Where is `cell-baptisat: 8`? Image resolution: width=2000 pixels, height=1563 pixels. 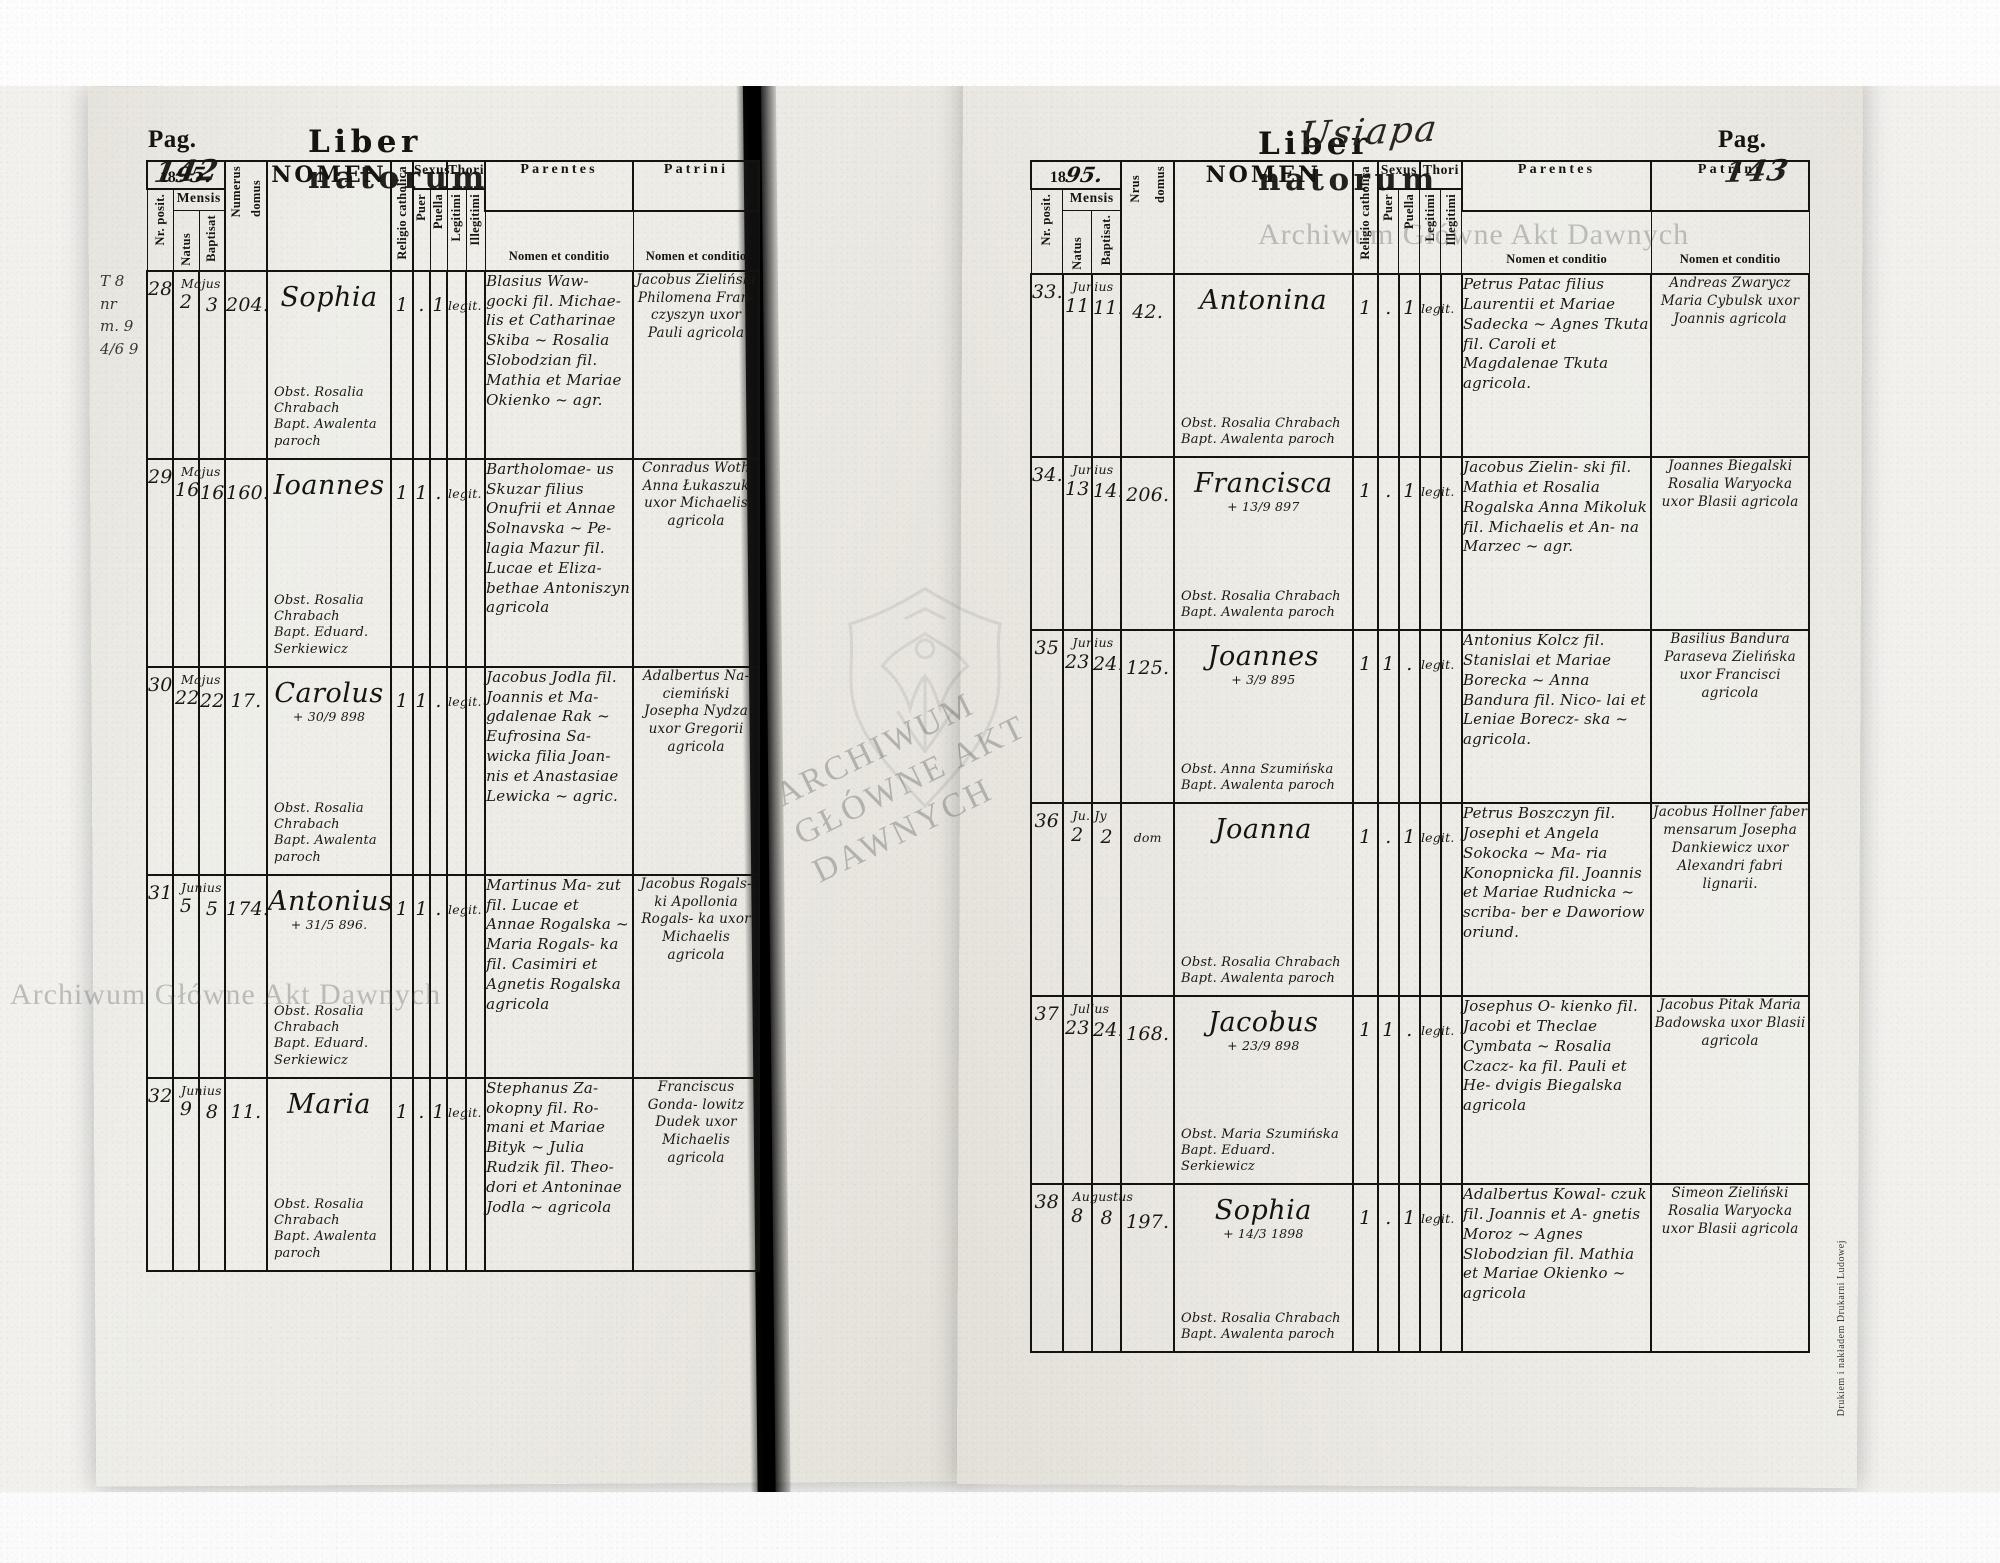 cell-baptisat: 8 is located at coordinates (1106, 1268).